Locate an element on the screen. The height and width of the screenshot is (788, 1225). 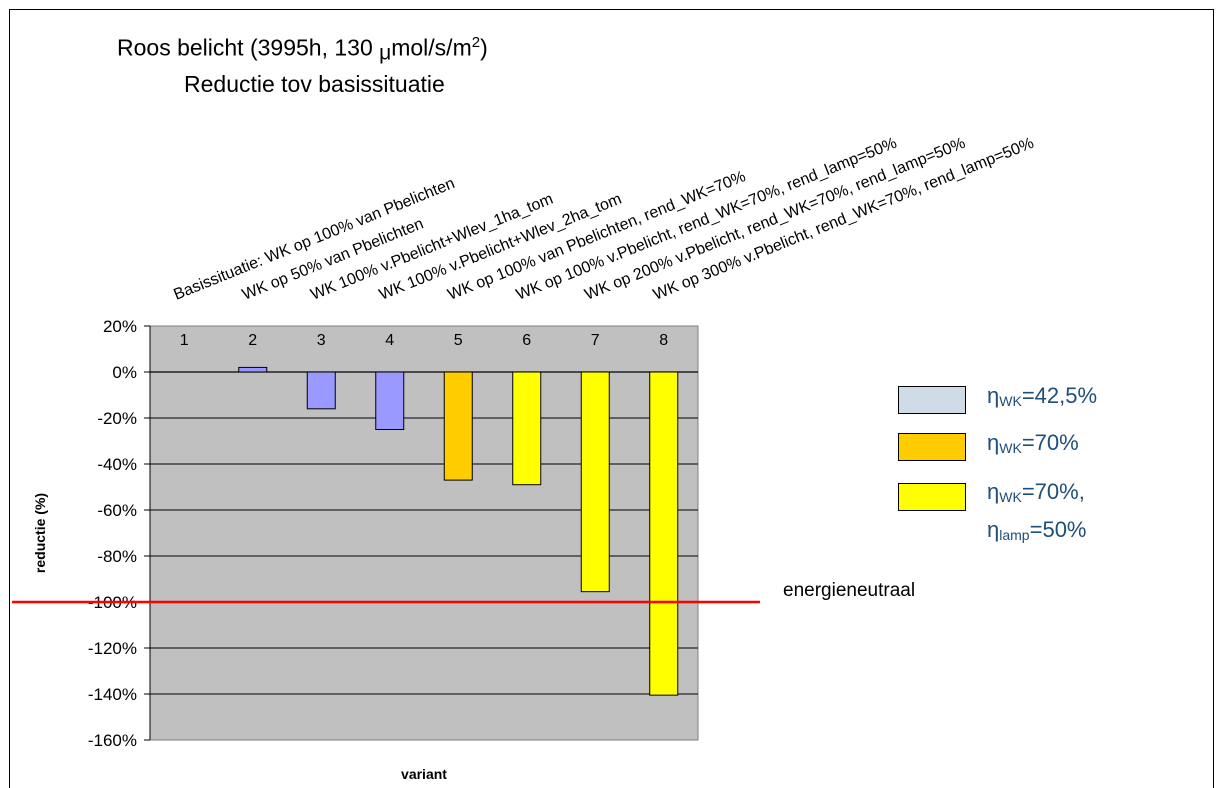
y-tick-label: 0% is located at coordinates (124, 372).